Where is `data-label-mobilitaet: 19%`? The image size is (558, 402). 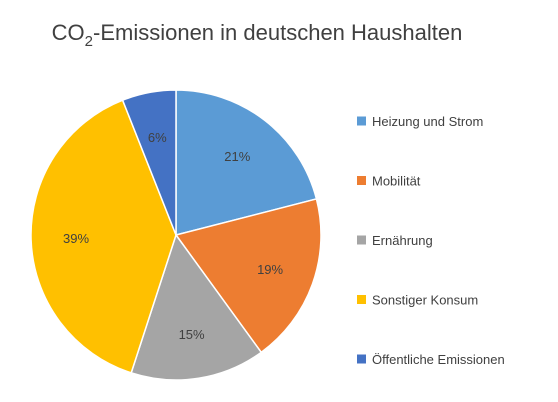
data-label-mobilitaet: 19% is located at coordinates (270, 269).